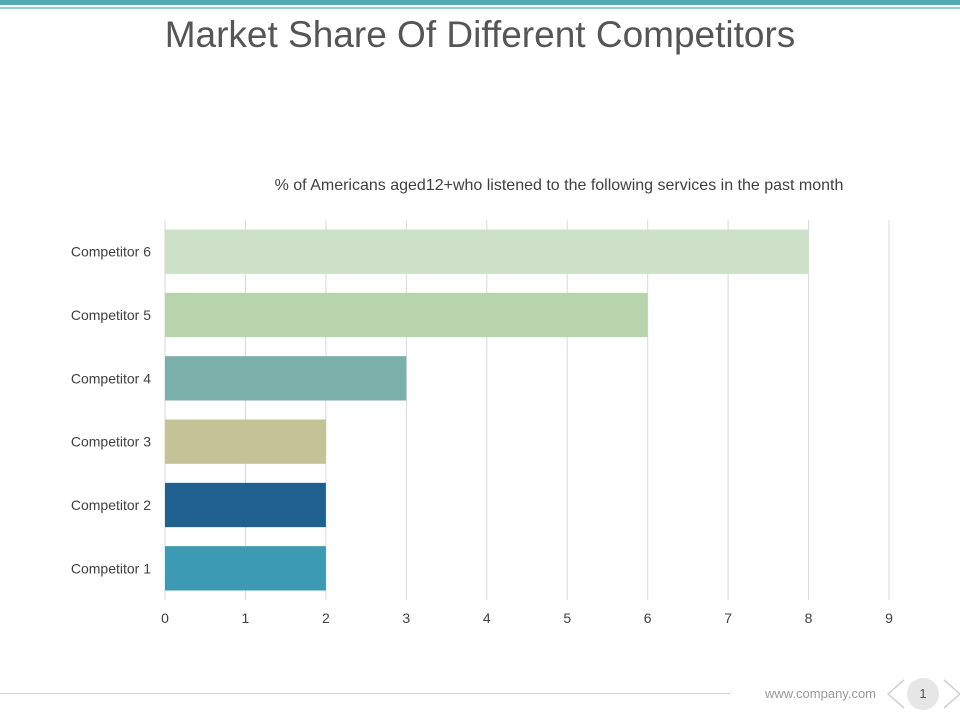 This screenshot has width=960, height=720. What do you see at coordinates (889, 618) in the screenshot?
I see `x-tick-label: 9` at bounding box center [889, 618].